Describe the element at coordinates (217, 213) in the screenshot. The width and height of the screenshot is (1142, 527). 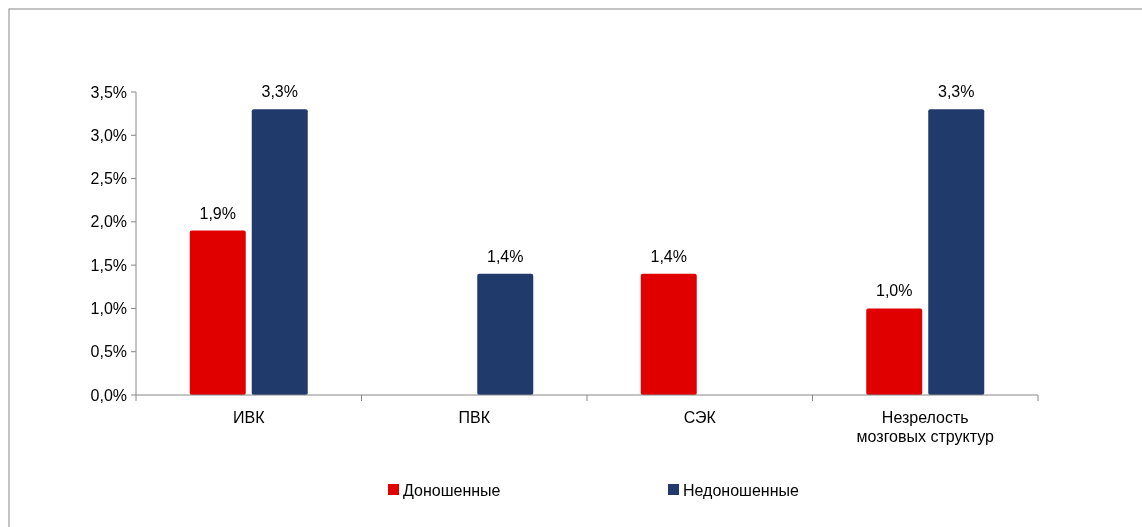
I see `data-label: 1,9%` at that location.